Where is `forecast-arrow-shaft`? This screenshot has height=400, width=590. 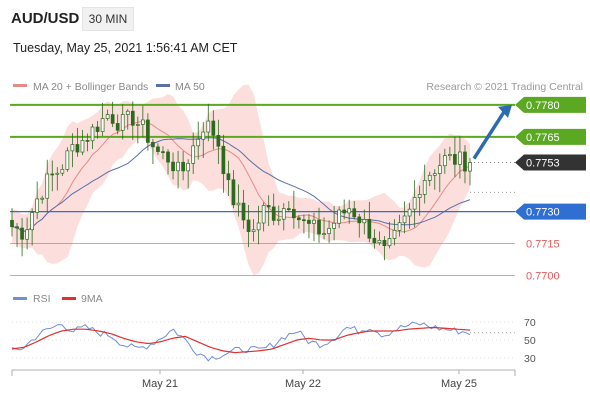 forecast-arrow-shaft is located at coordinates (489, 135).